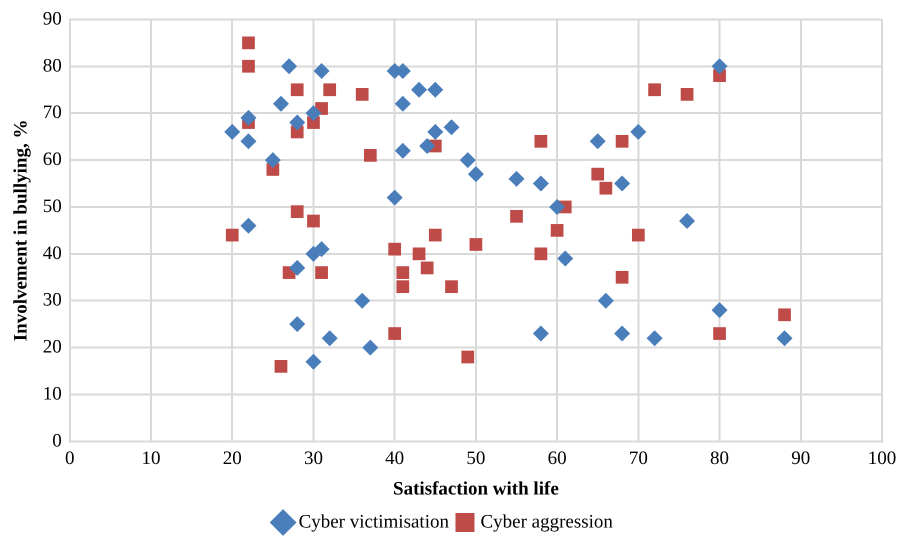  Describe the element at coordinates (638, 458) in the screenshot. I see `x-tick-label: 70` at that location.